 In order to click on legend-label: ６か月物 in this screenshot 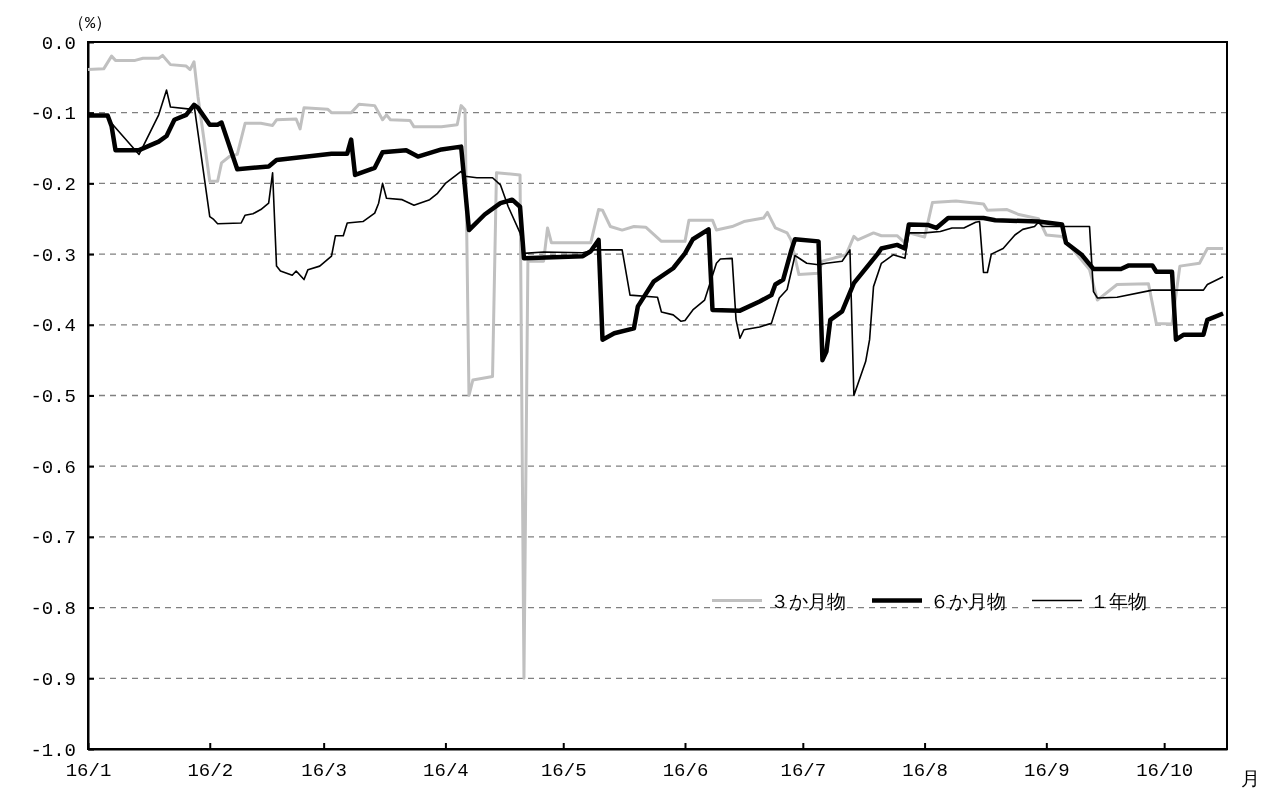, I will do `click(968, 602)`.